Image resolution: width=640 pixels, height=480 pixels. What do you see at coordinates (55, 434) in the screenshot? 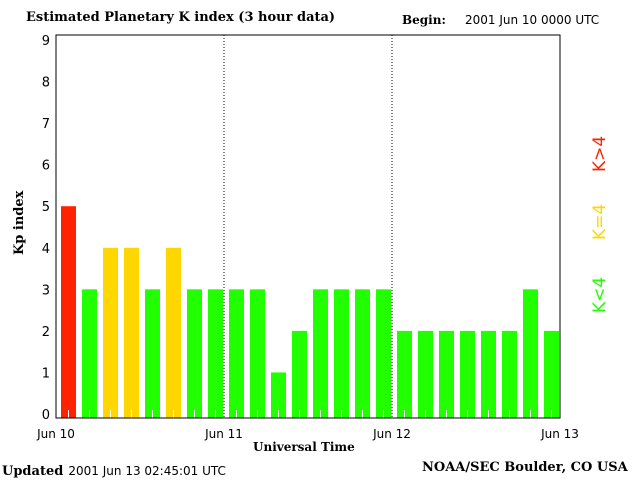
I see `x-tick-label: Jun 10` at bounding box center [55, 434].